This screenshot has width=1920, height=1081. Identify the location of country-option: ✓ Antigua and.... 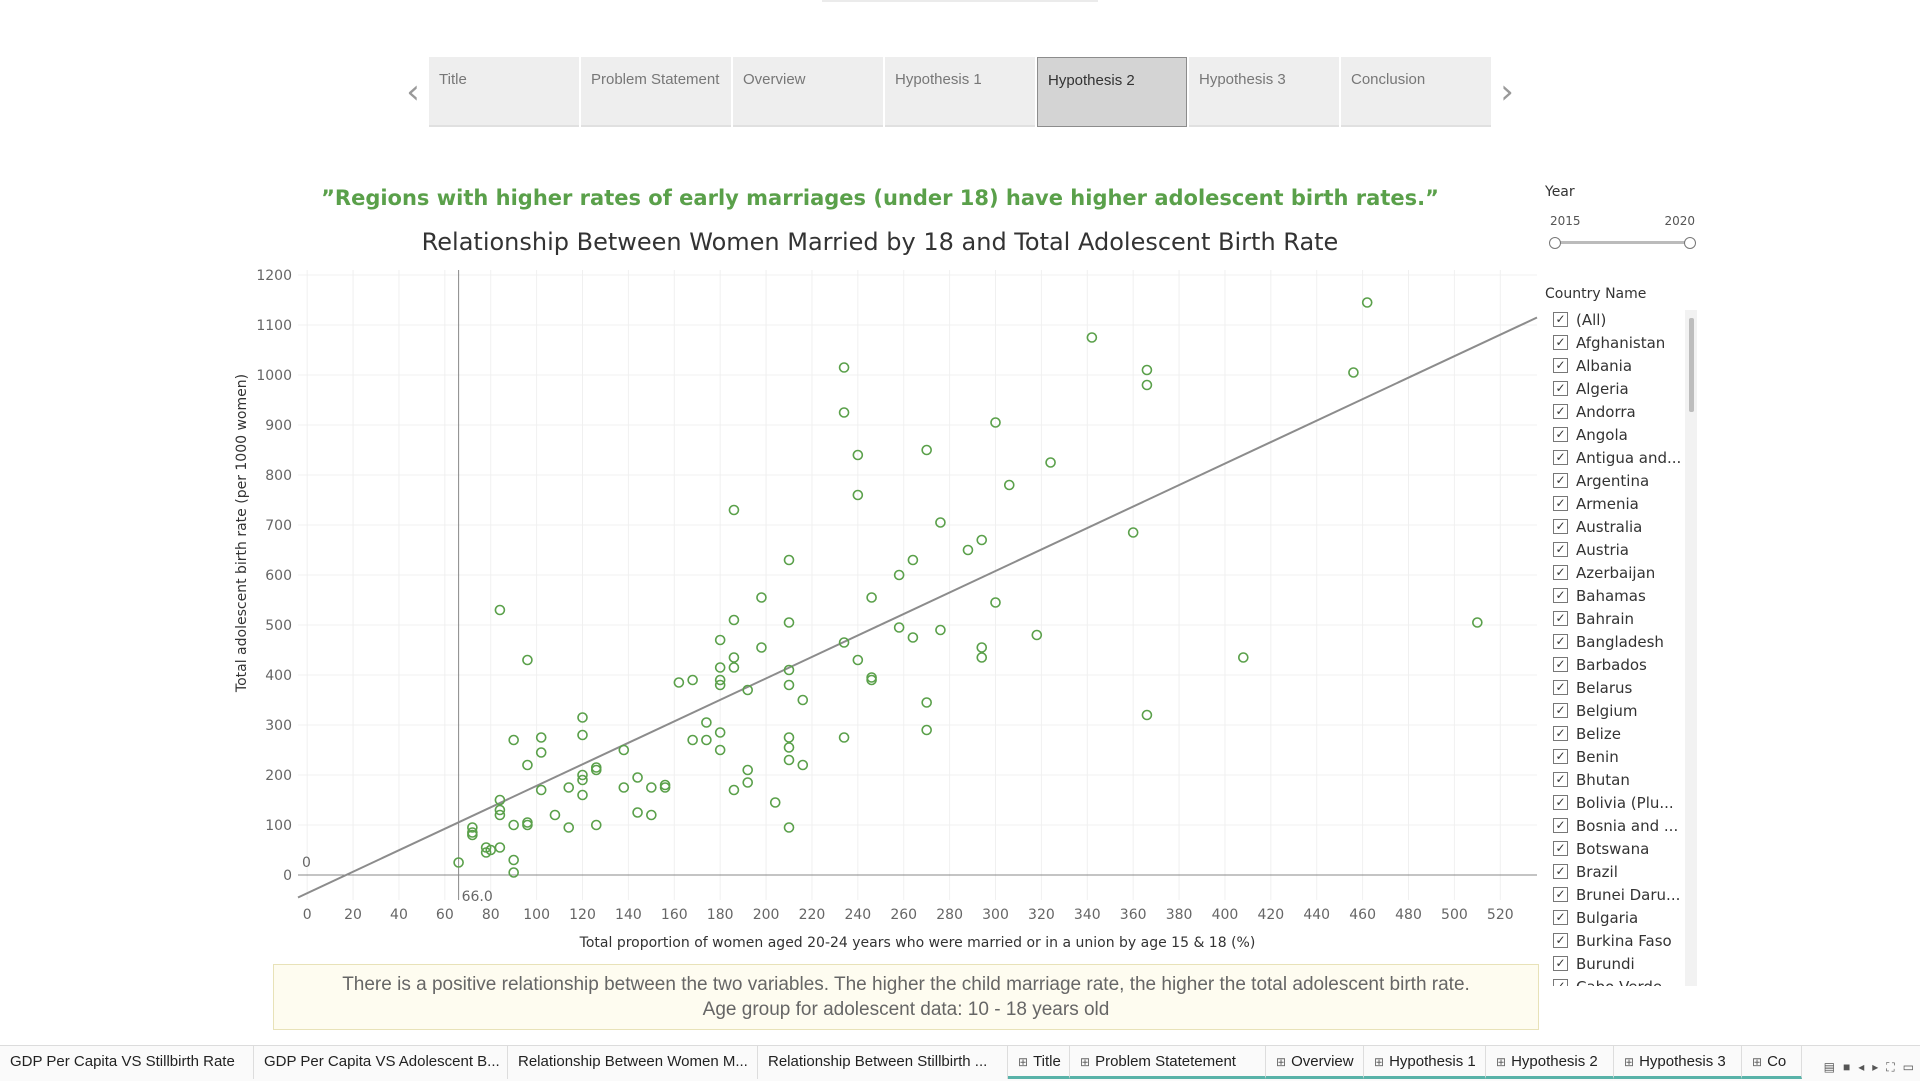
(1621, 457).